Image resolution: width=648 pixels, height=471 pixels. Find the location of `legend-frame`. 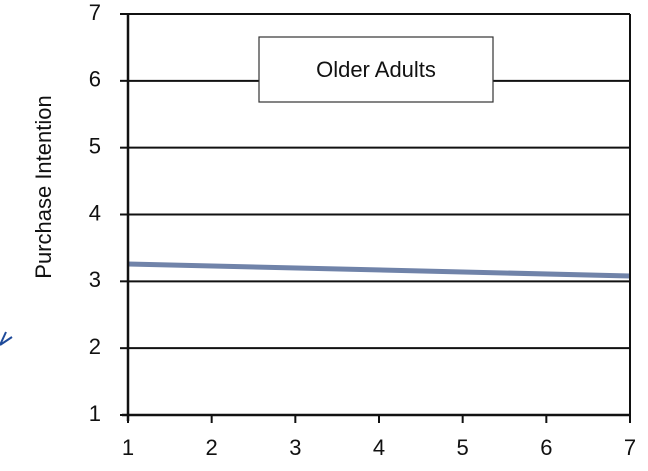

legend-frame is located at coordinates (376, 69).